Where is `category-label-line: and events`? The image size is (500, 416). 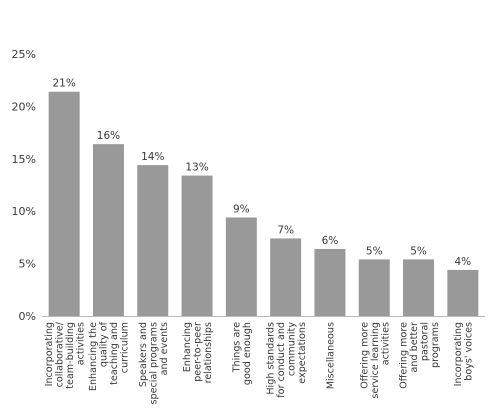 category-label-line: and events is located at coordinates (164, 348).